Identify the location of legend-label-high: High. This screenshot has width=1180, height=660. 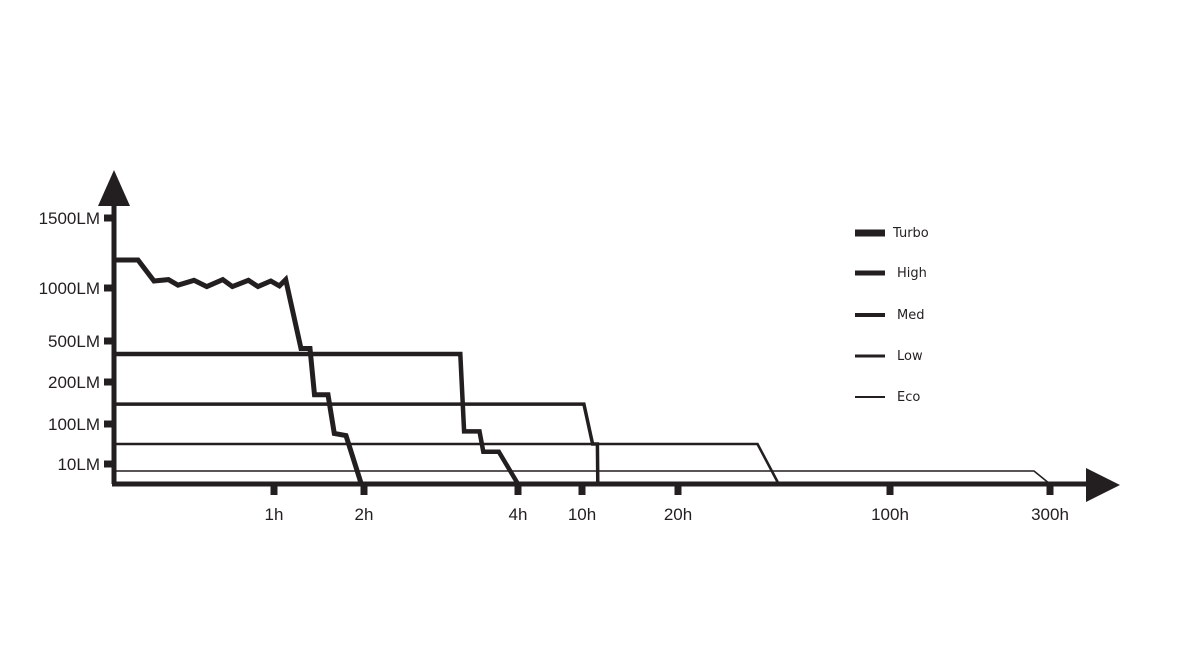
(912, 273).